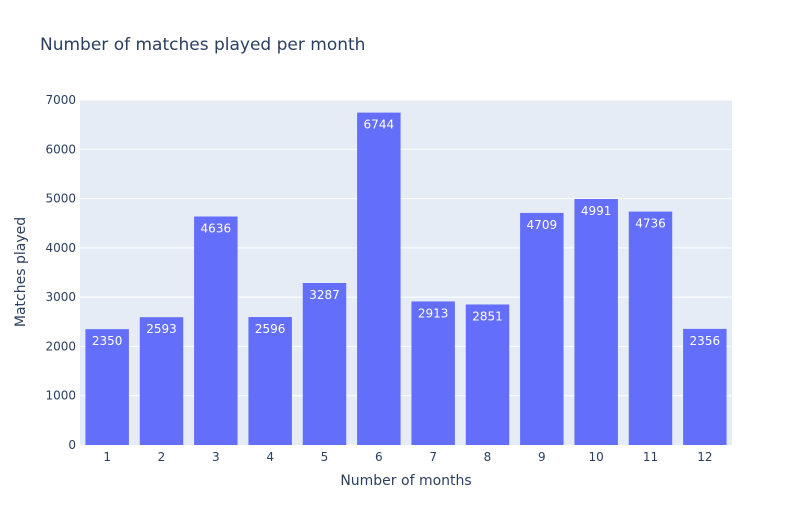 The height and width of the screenshot is (529, 811). What do you see at coordinates (21, 272) in the screenshot?
I see `y-axis-title: Matches played` at bounding box center [21, 272].